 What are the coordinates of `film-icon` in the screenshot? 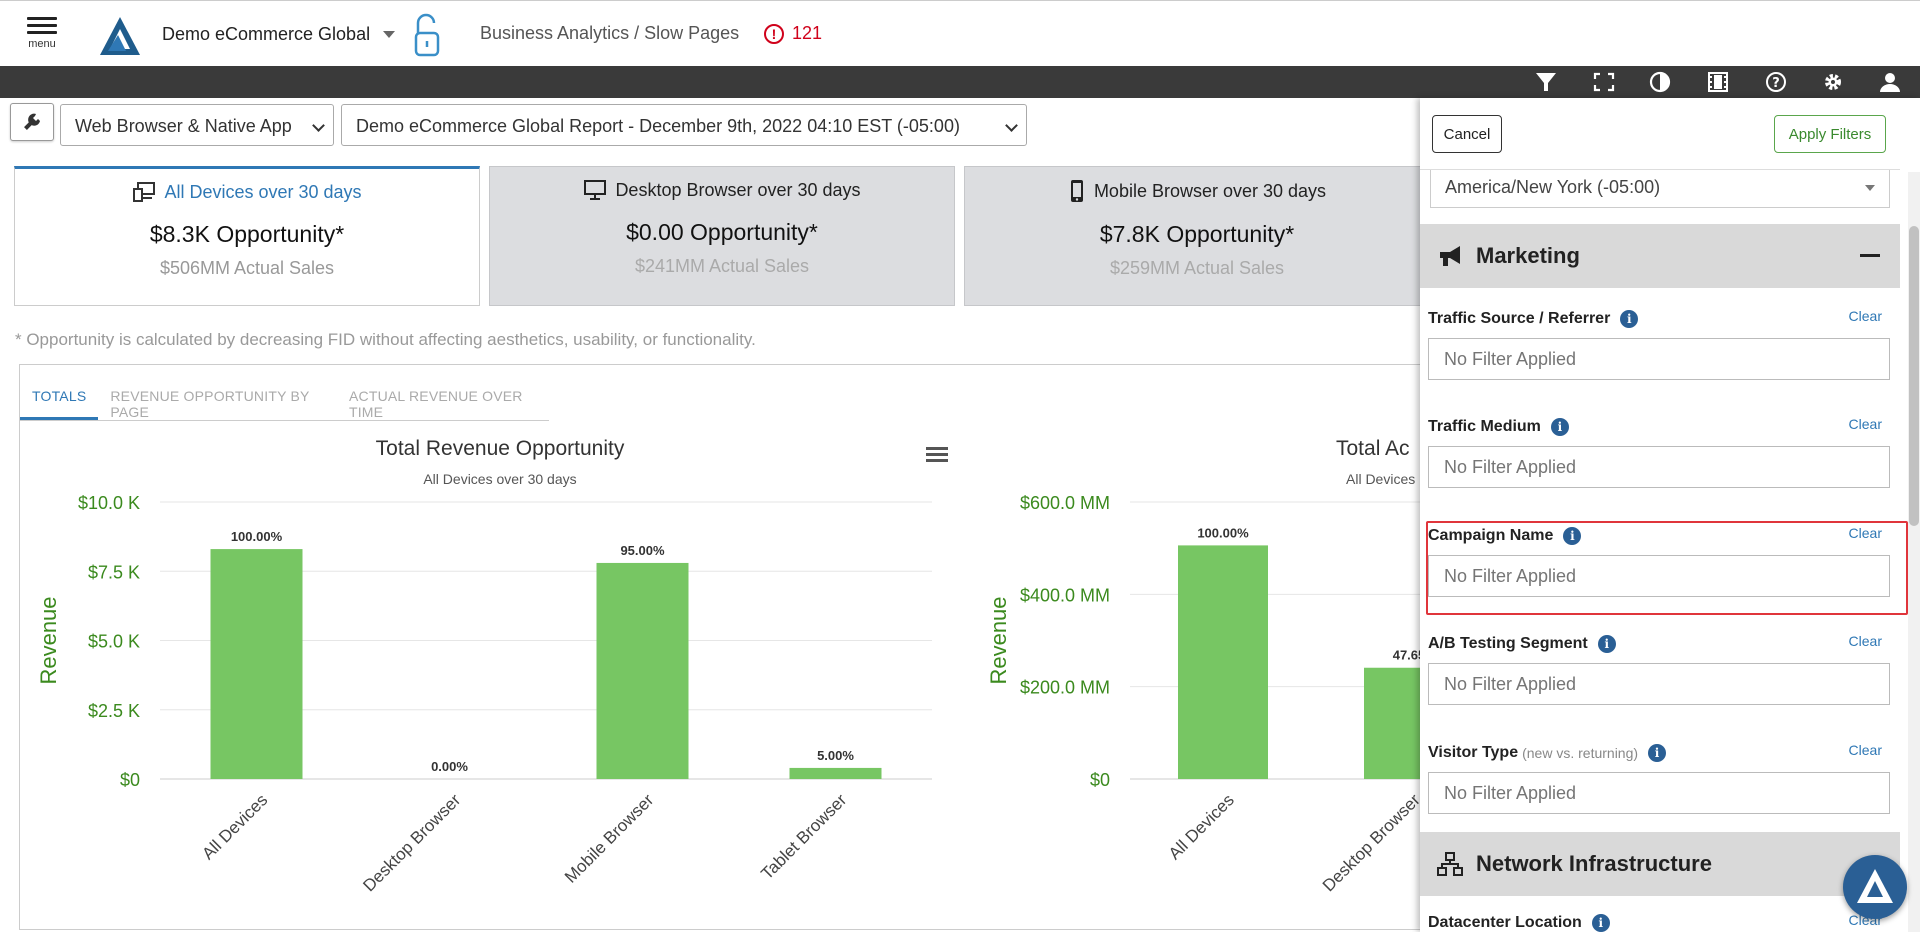 It's located at (1718, 82).